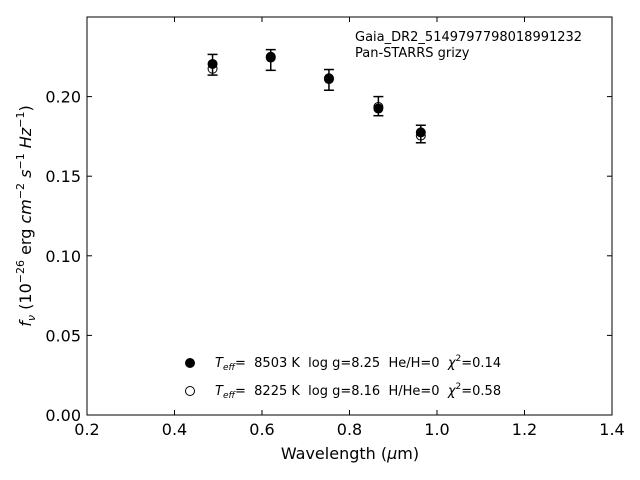 The height and width of the screenshot is (480, 640). Describe the element at coordinates (190, 391) in the screenshot. I see `legend-marker-open` at that location.